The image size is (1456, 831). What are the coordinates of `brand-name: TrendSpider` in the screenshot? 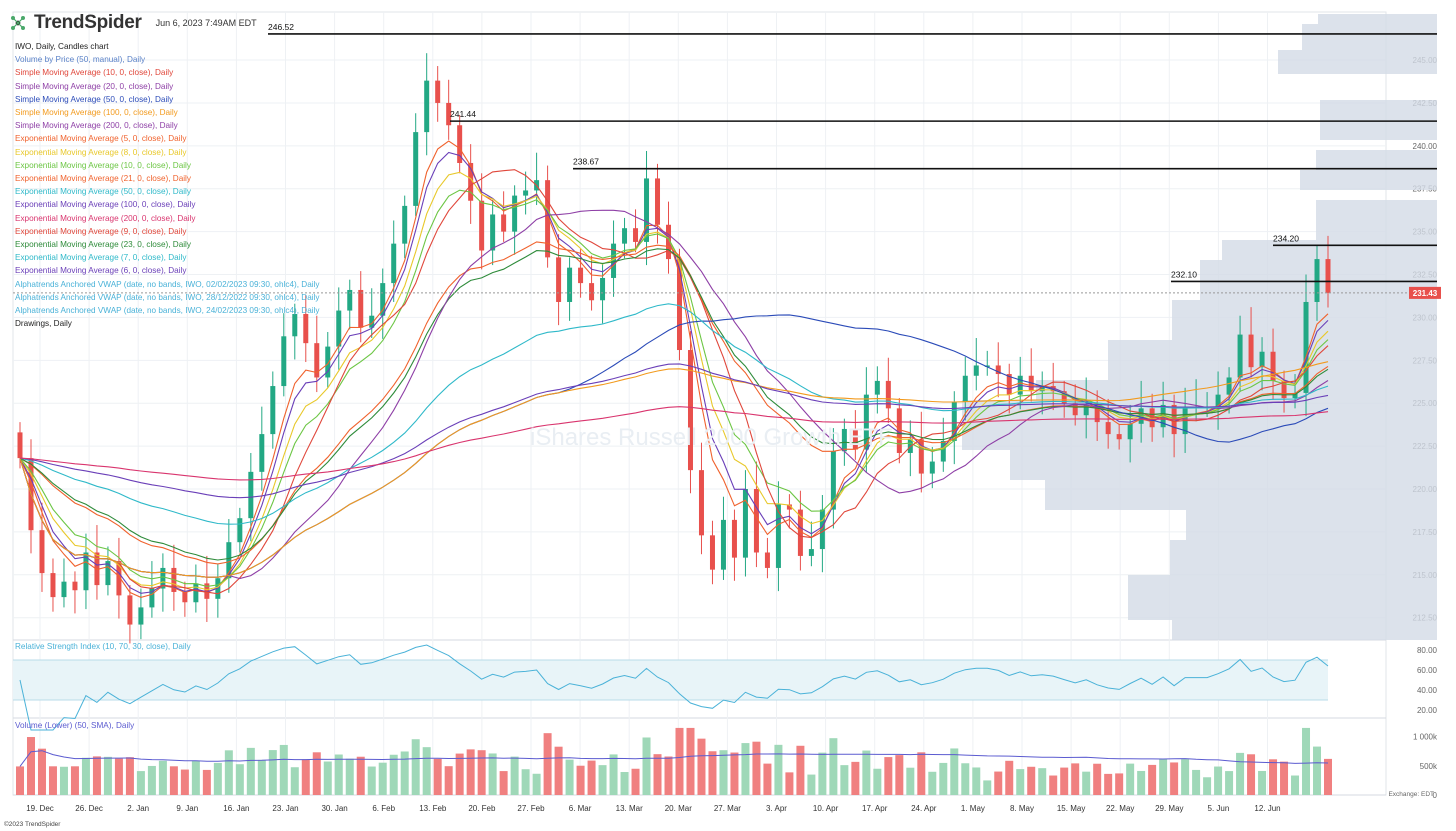 It's located at (88, 23).